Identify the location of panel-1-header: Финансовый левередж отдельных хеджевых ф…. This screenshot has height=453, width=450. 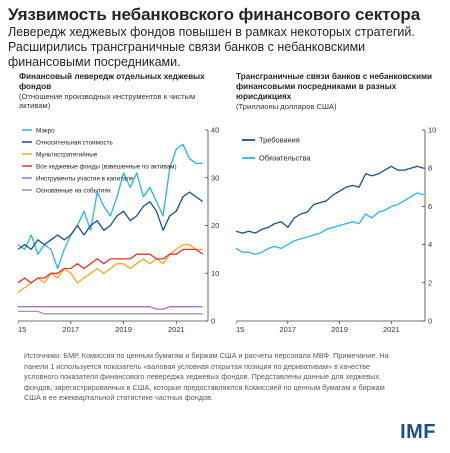
(116, 91).